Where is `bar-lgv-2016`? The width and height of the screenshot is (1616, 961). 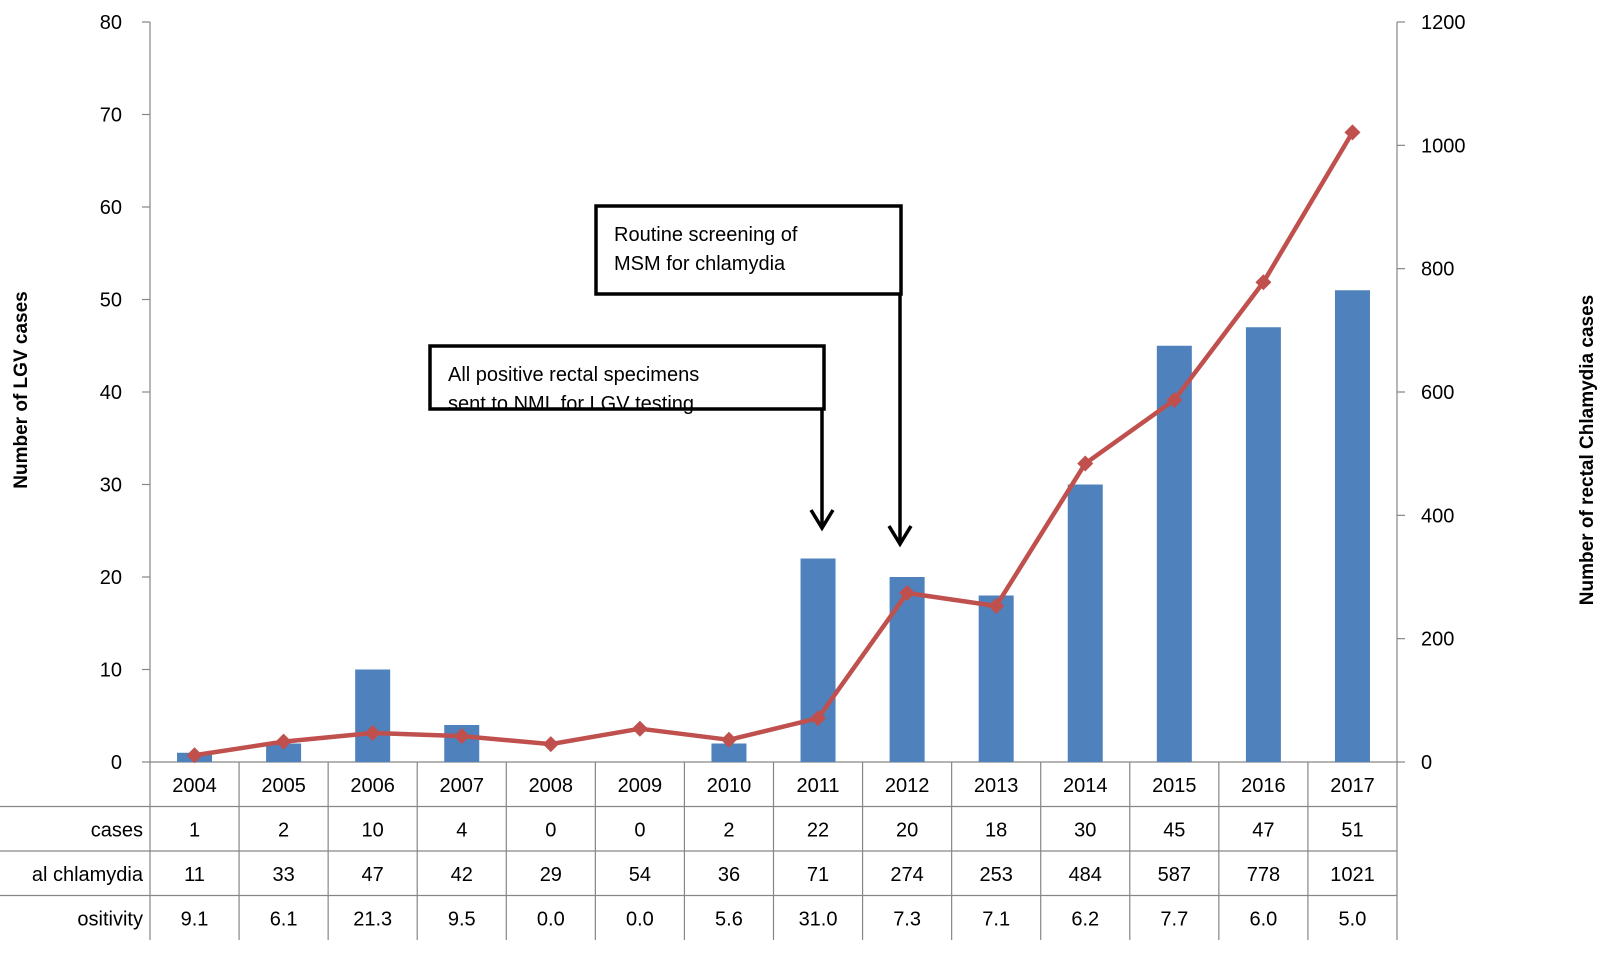
bar-lgv-2016 is located at coordinates (1263, 544).